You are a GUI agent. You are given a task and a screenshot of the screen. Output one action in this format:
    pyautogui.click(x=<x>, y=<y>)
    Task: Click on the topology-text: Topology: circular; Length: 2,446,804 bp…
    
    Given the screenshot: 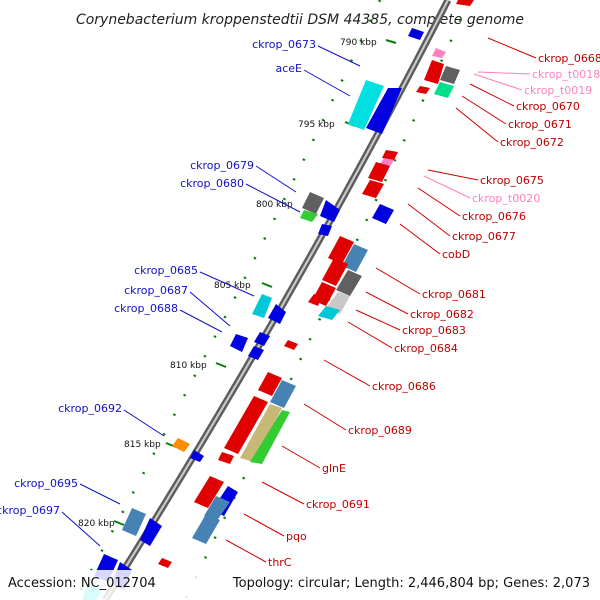 What is the action you would take?
    pyautogui.click(x=411, y=583)
    